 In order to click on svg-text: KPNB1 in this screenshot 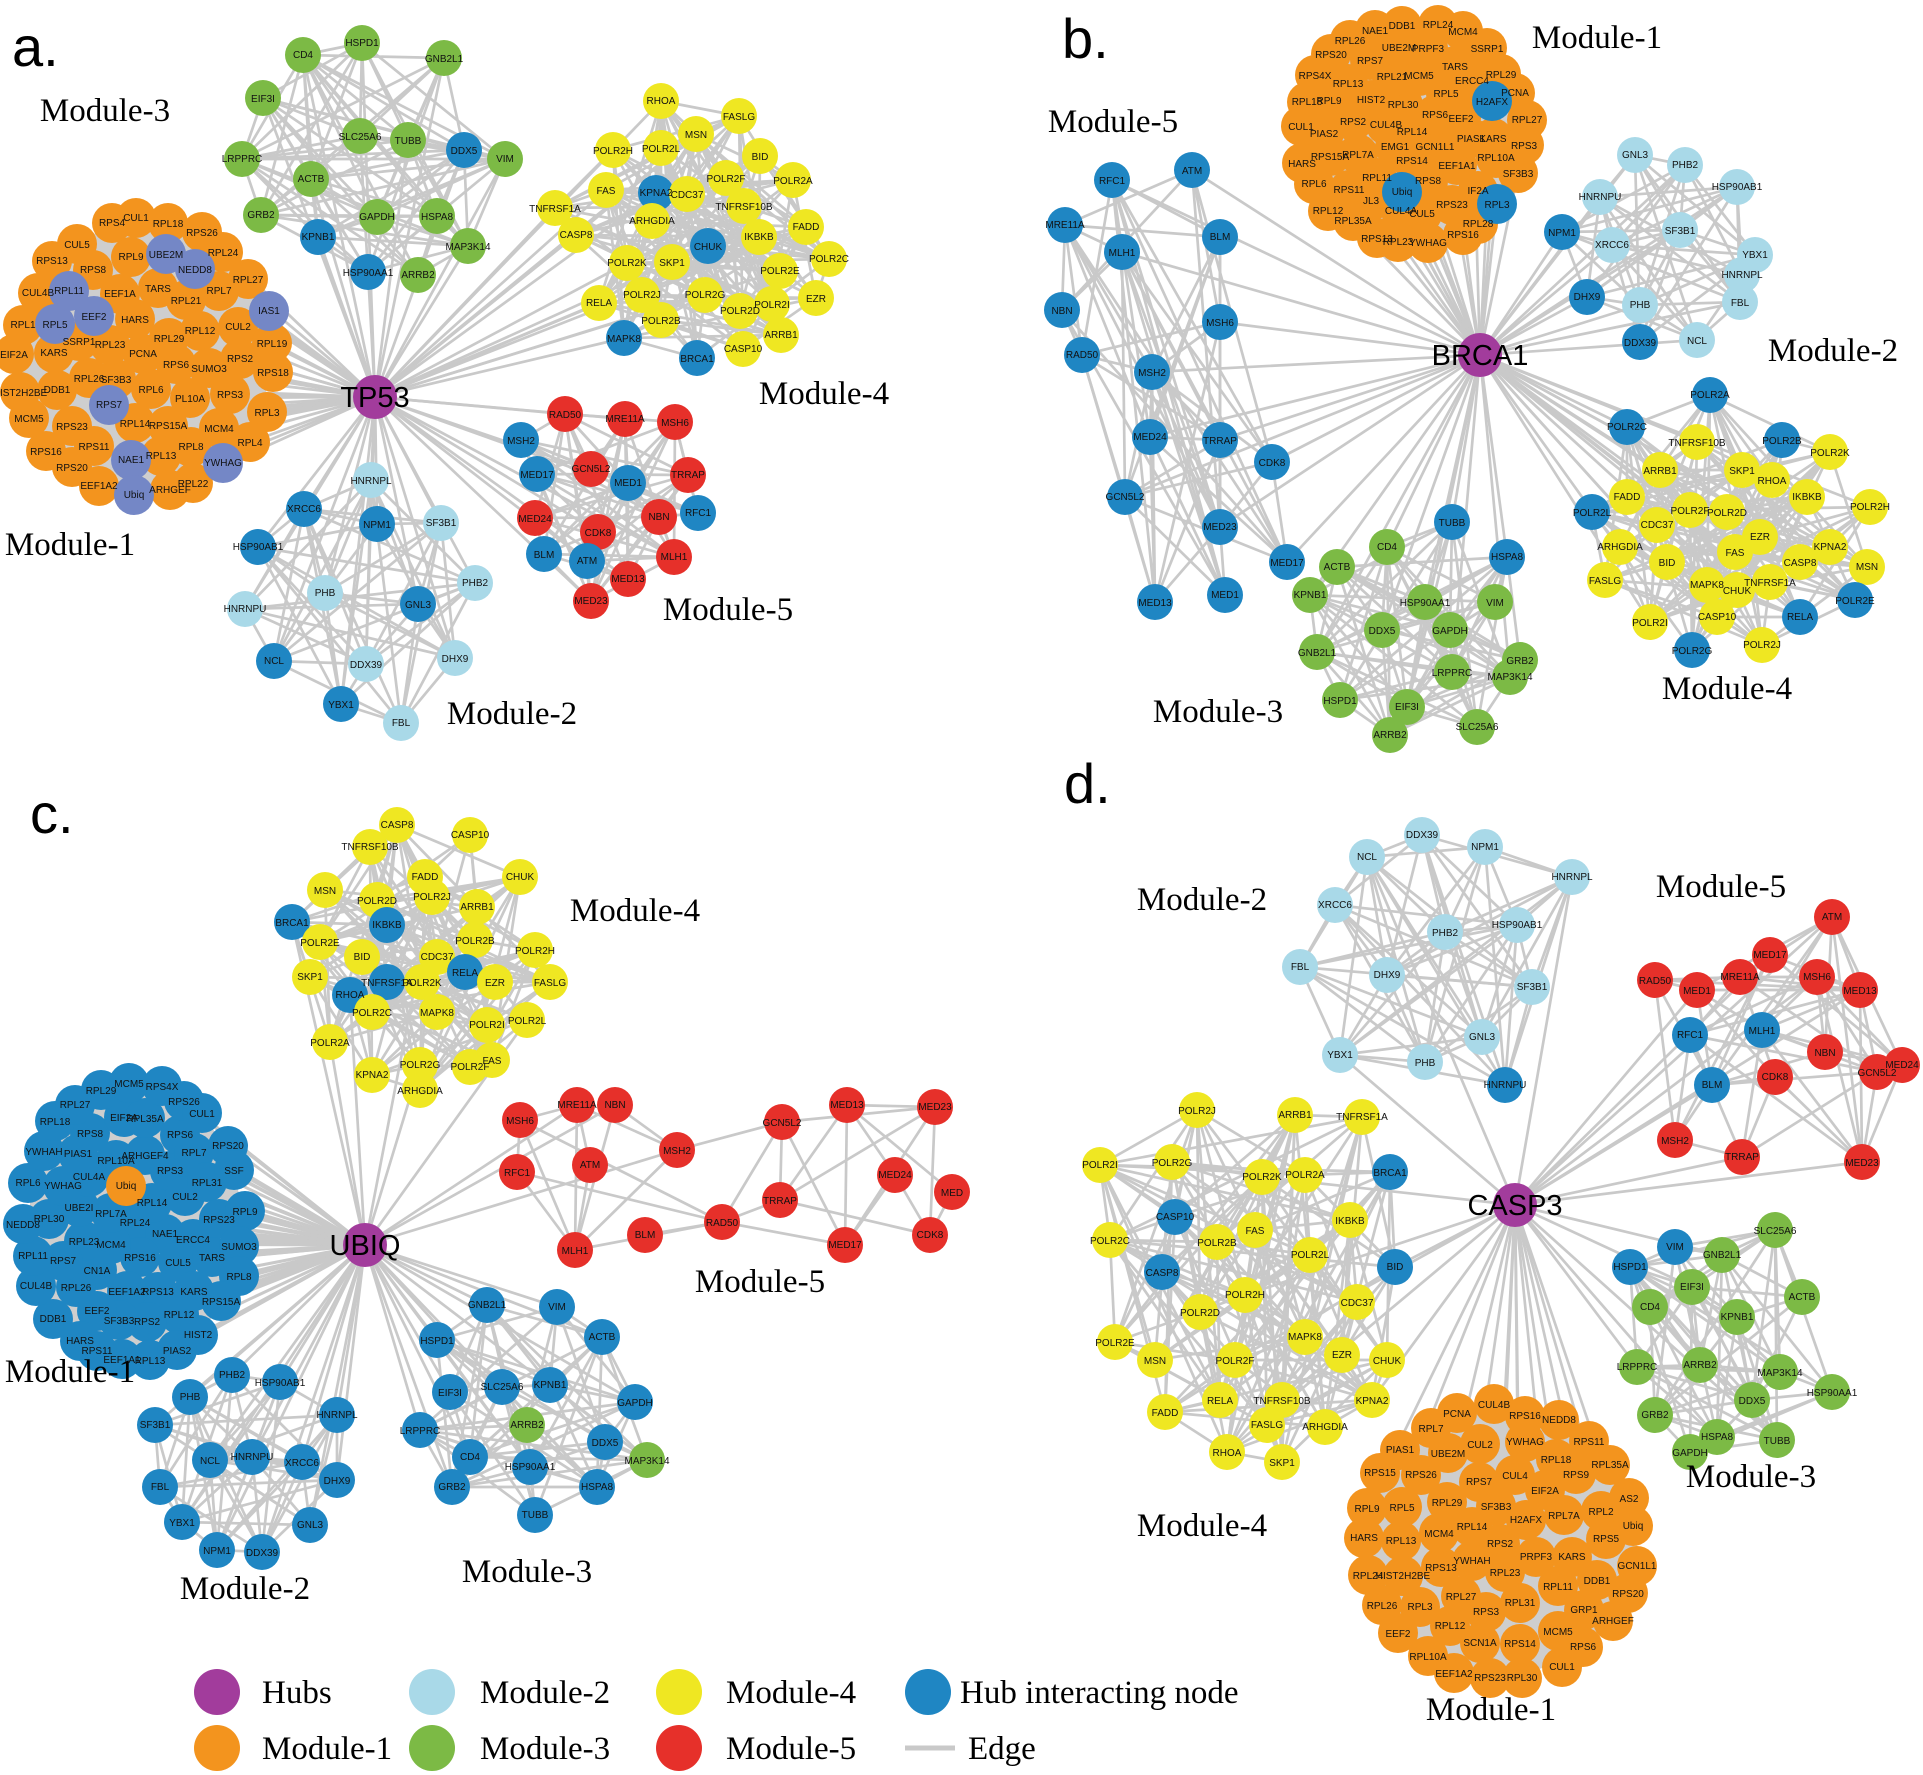, I will do `click(318, 237)`.